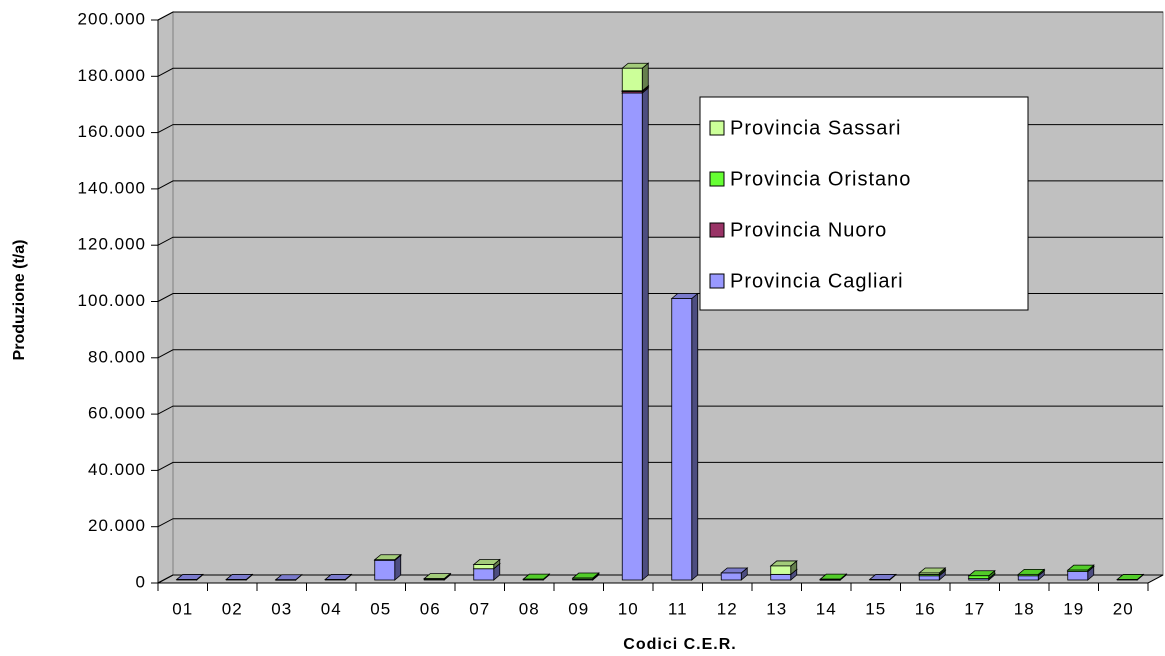 The height and width of the screenshot is (656, 1165). Describe the element at coordinates (678, 608) in the screenshot. I see `x-tick-label: 11` at that location.